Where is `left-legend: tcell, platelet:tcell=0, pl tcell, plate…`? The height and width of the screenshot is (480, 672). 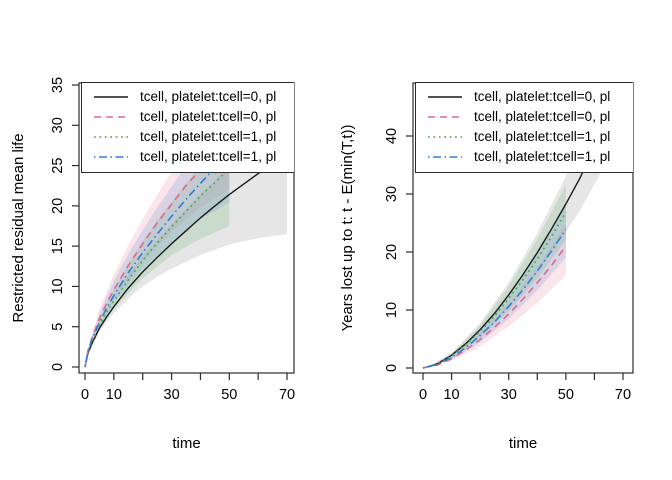
left-legend: tcell, platelet:tcell=0, pl tcell, plate… is located at coordinates (187, 127).